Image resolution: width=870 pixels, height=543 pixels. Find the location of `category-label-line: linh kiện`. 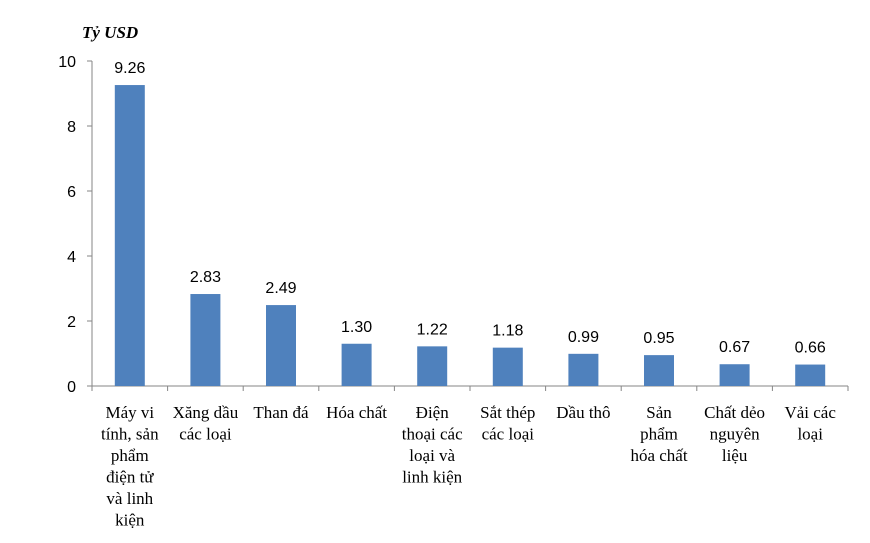

category-label-line: linh kiện is located at coordinates (432, 477).